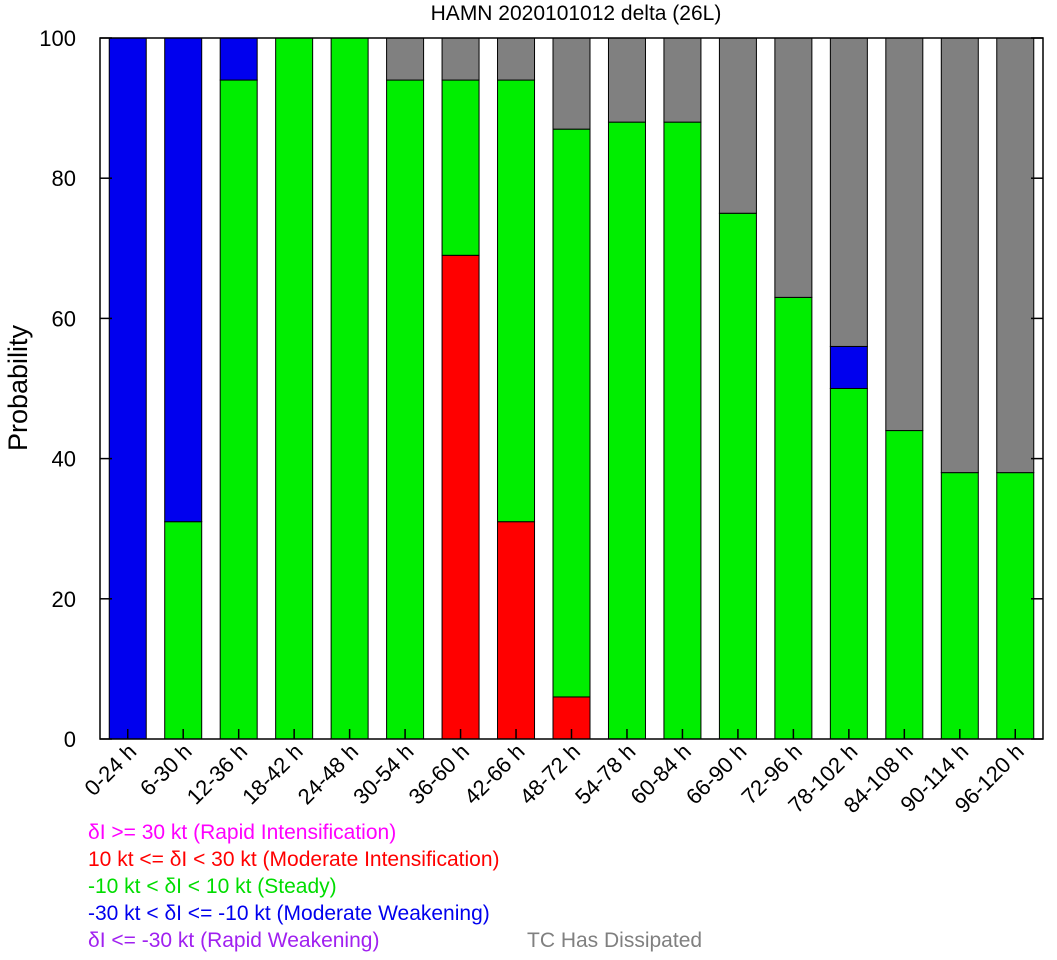  Describe the element at coordinates (605, 774) in the screenshot. I see `x-tick-label-9: 54-78 h` at that location.